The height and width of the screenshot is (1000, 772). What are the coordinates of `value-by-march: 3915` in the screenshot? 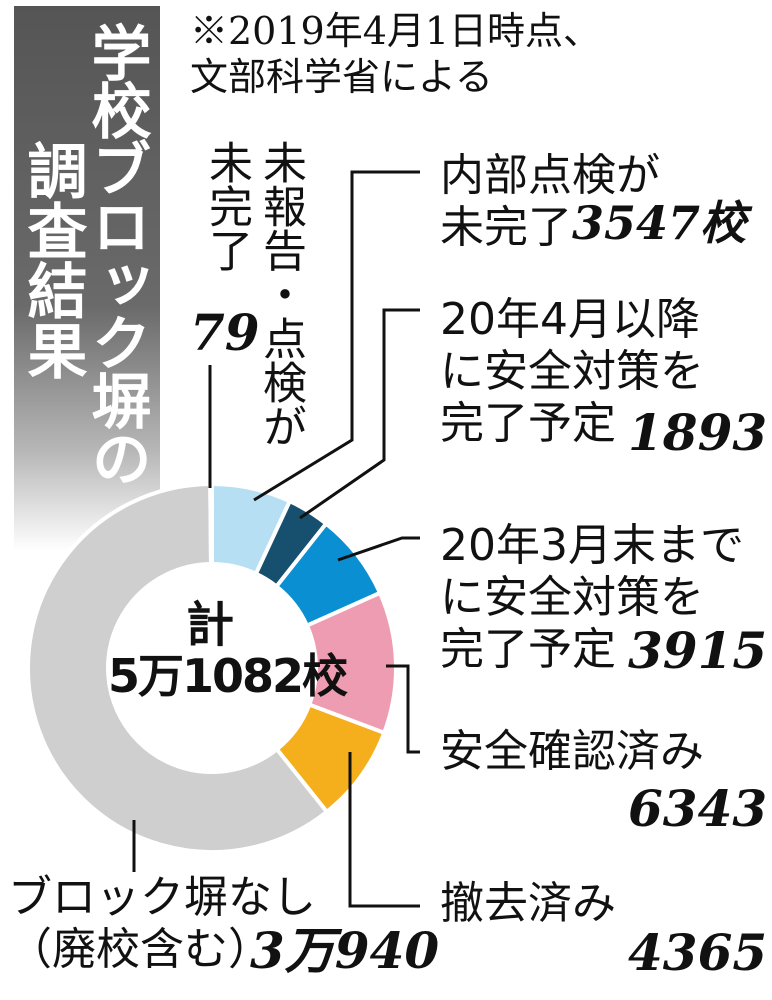 It's located at (698, 650).